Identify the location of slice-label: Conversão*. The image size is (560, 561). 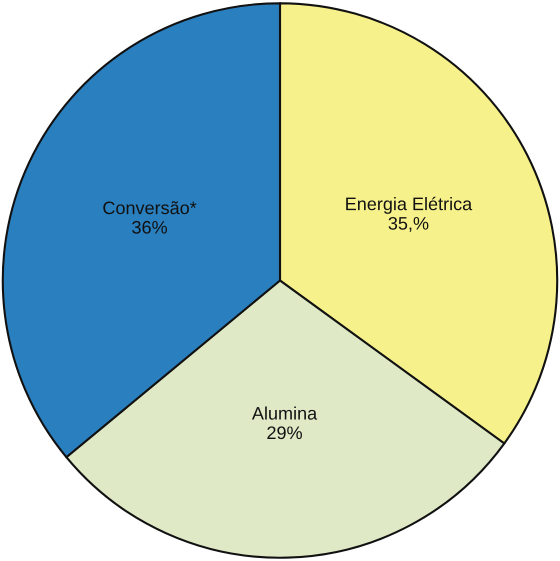
(149, 207).